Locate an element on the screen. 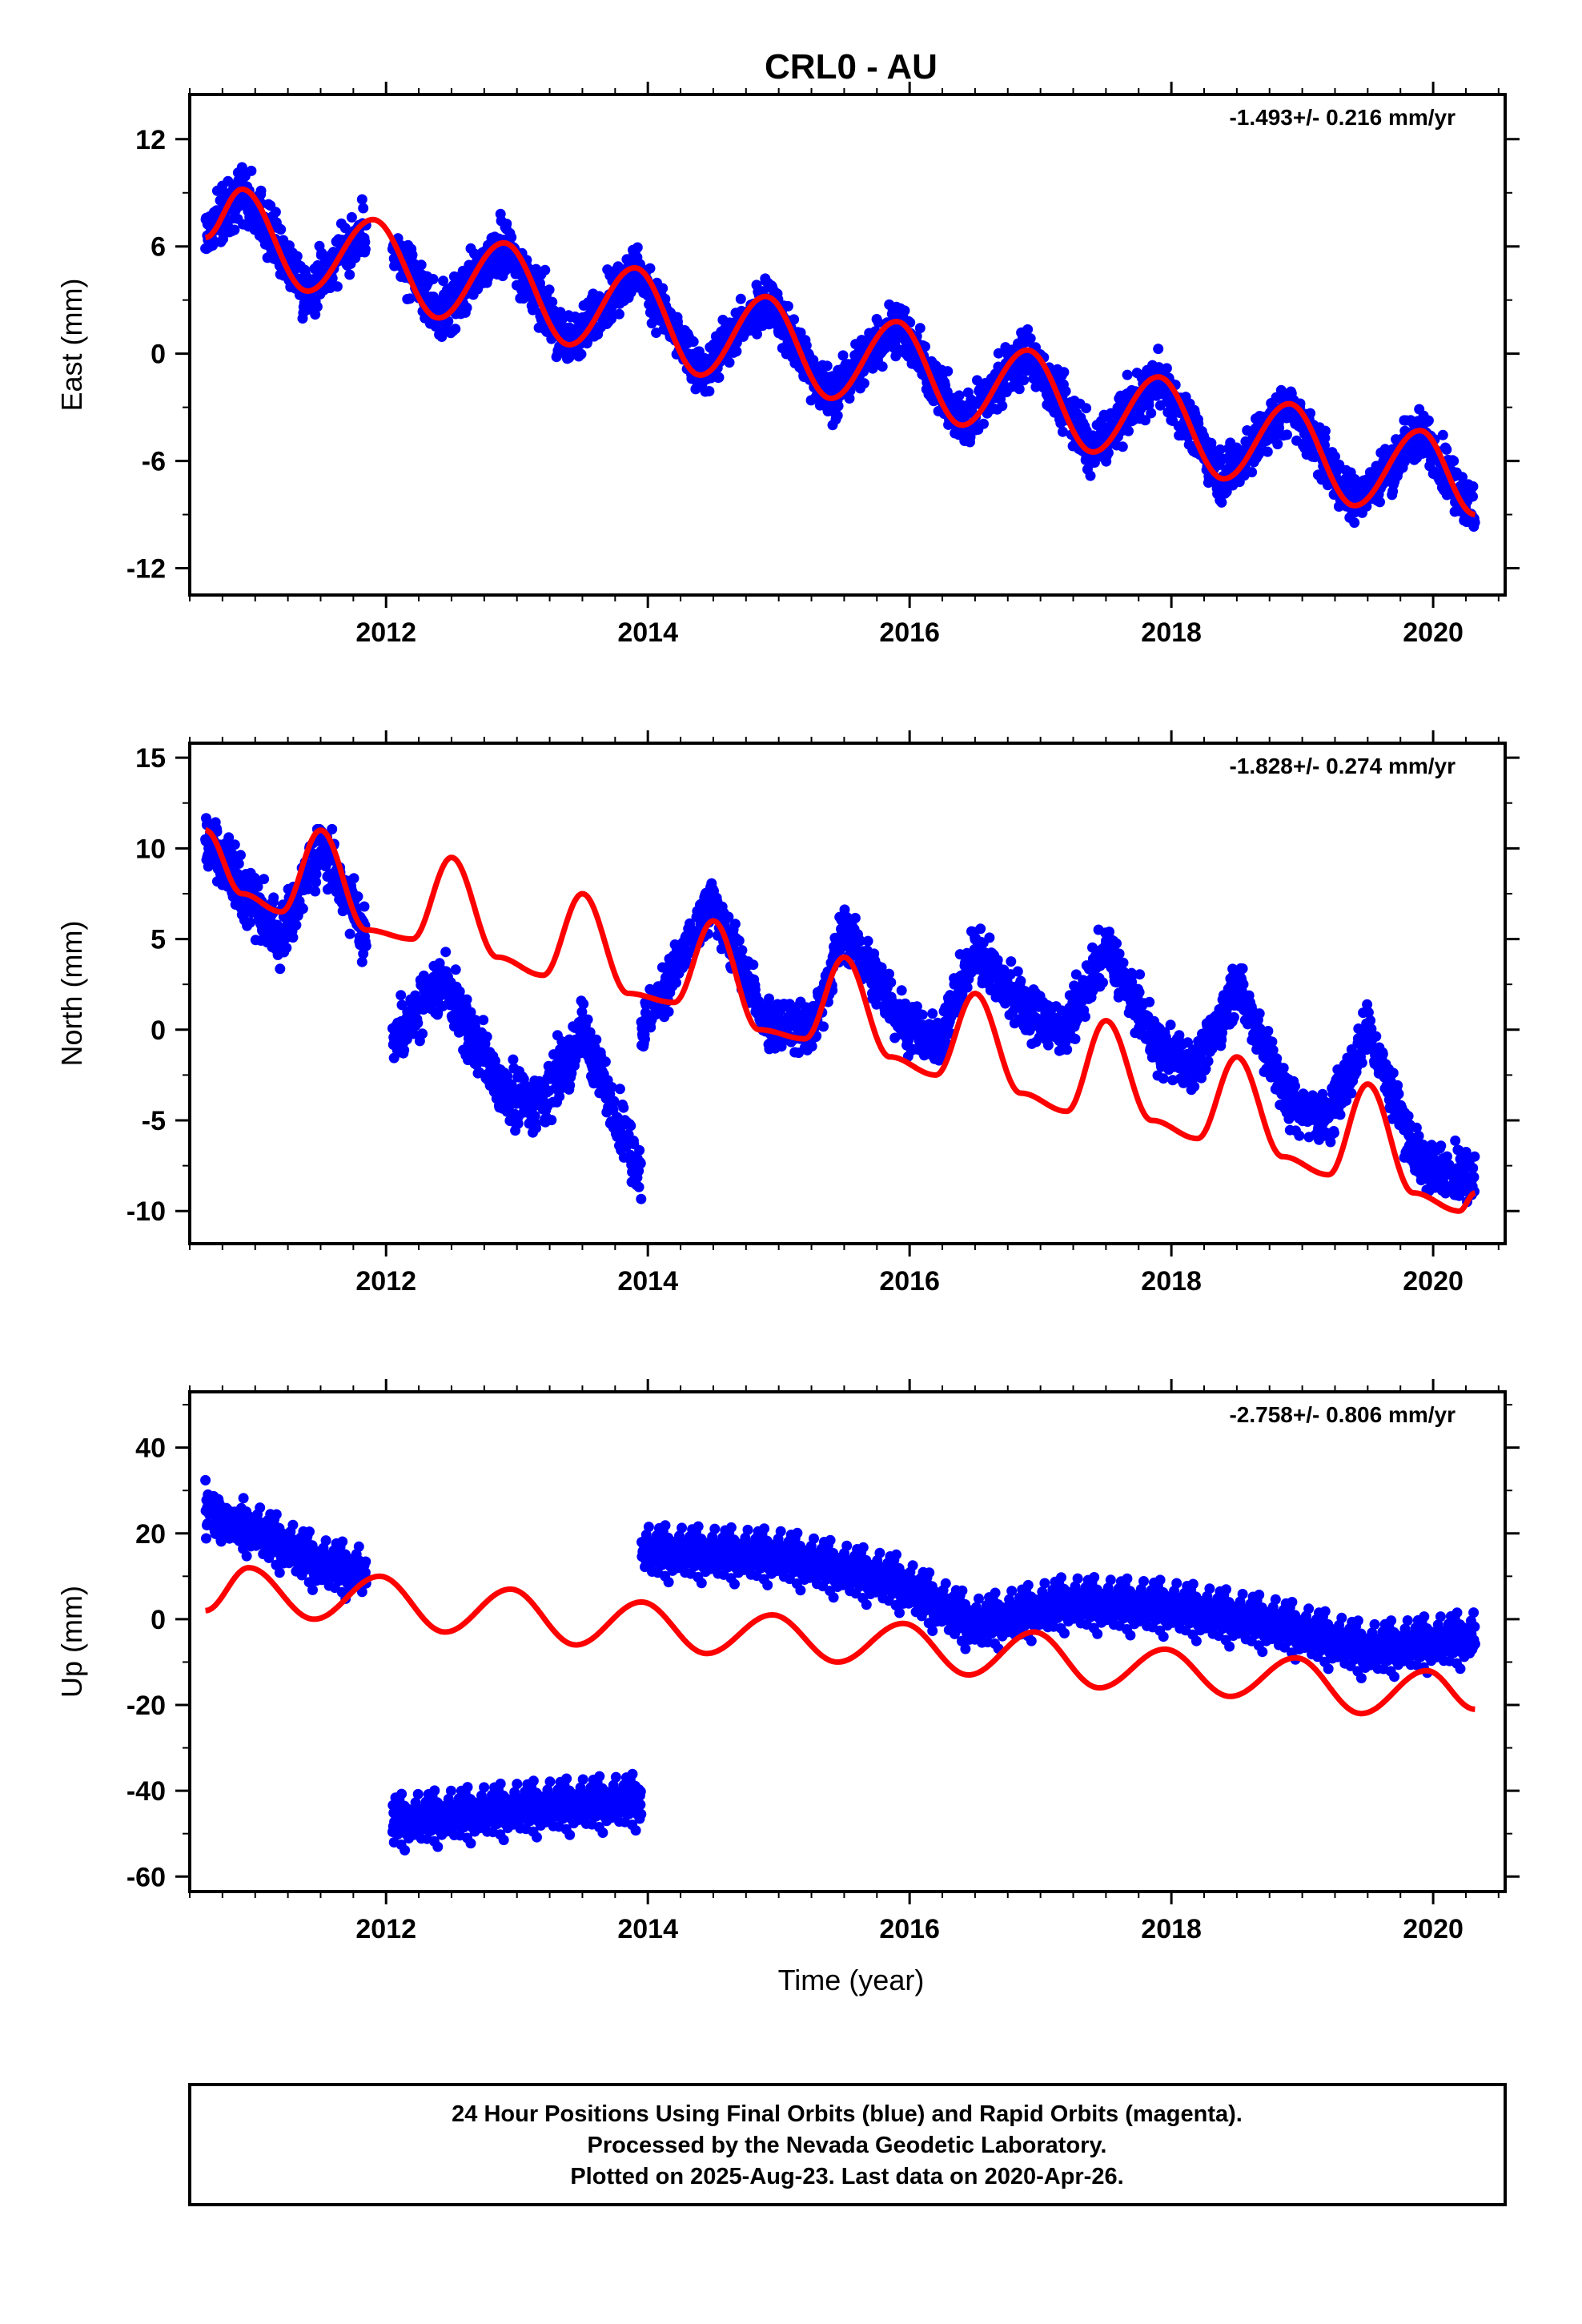  observation-points is located at coordinates (840, 1010).